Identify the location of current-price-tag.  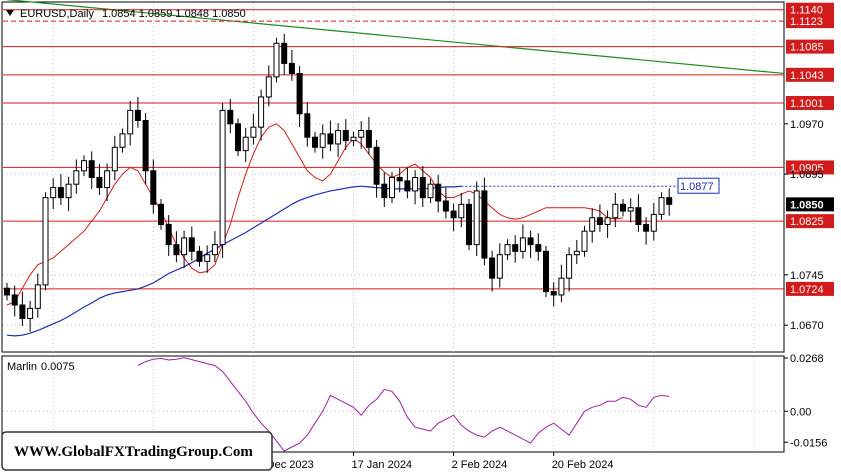
(810, 204).